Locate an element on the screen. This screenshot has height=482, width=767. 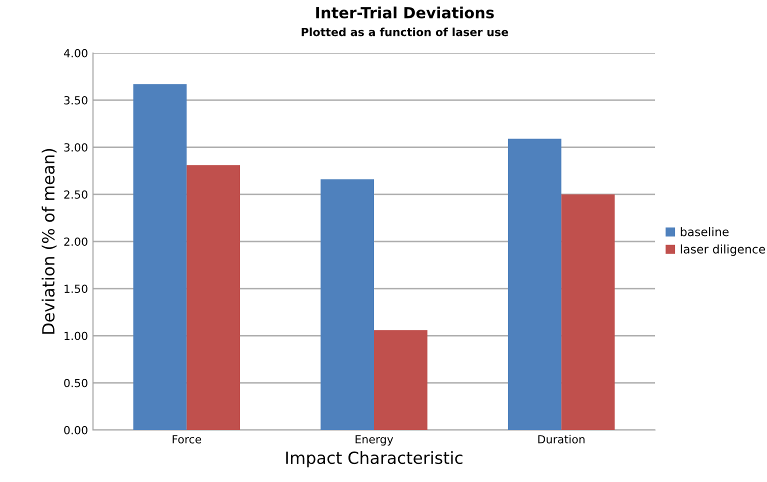
y-tick-label: 3.50 is located at coordinates (76, 100).